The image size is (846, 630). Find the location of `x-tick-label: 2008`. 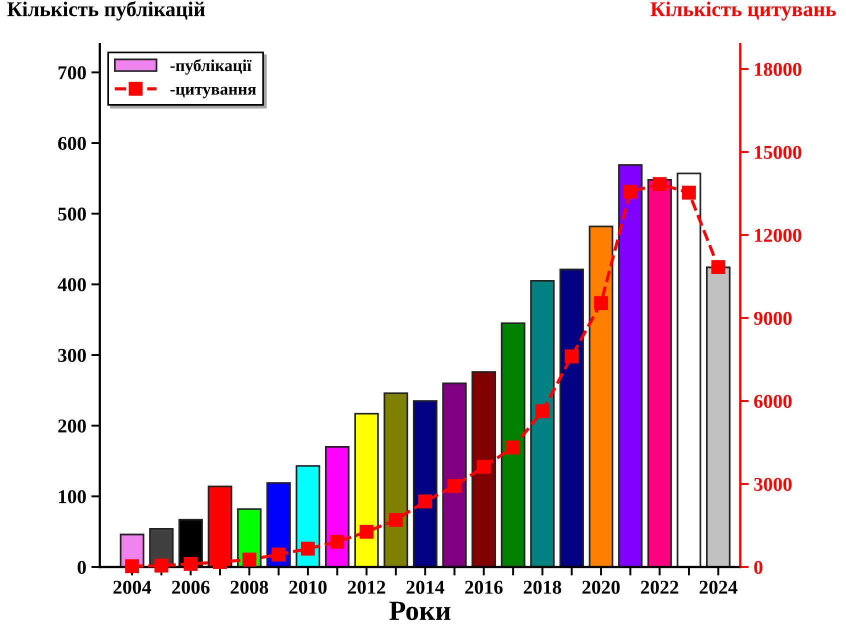

x-tick-label: 2008 is located at coordinates (249, 587).